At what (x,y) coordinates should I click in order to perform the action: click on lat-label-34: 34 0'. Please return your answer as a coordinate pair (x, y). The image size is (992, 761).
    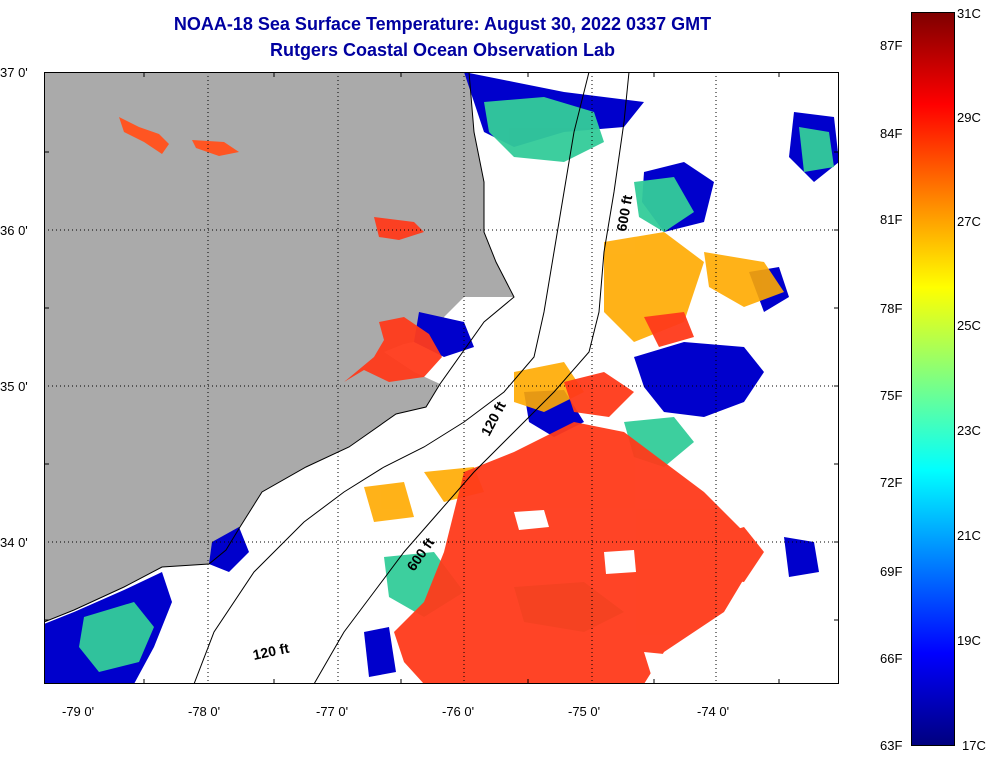
    Looking at the image, I should click on (14, 542).